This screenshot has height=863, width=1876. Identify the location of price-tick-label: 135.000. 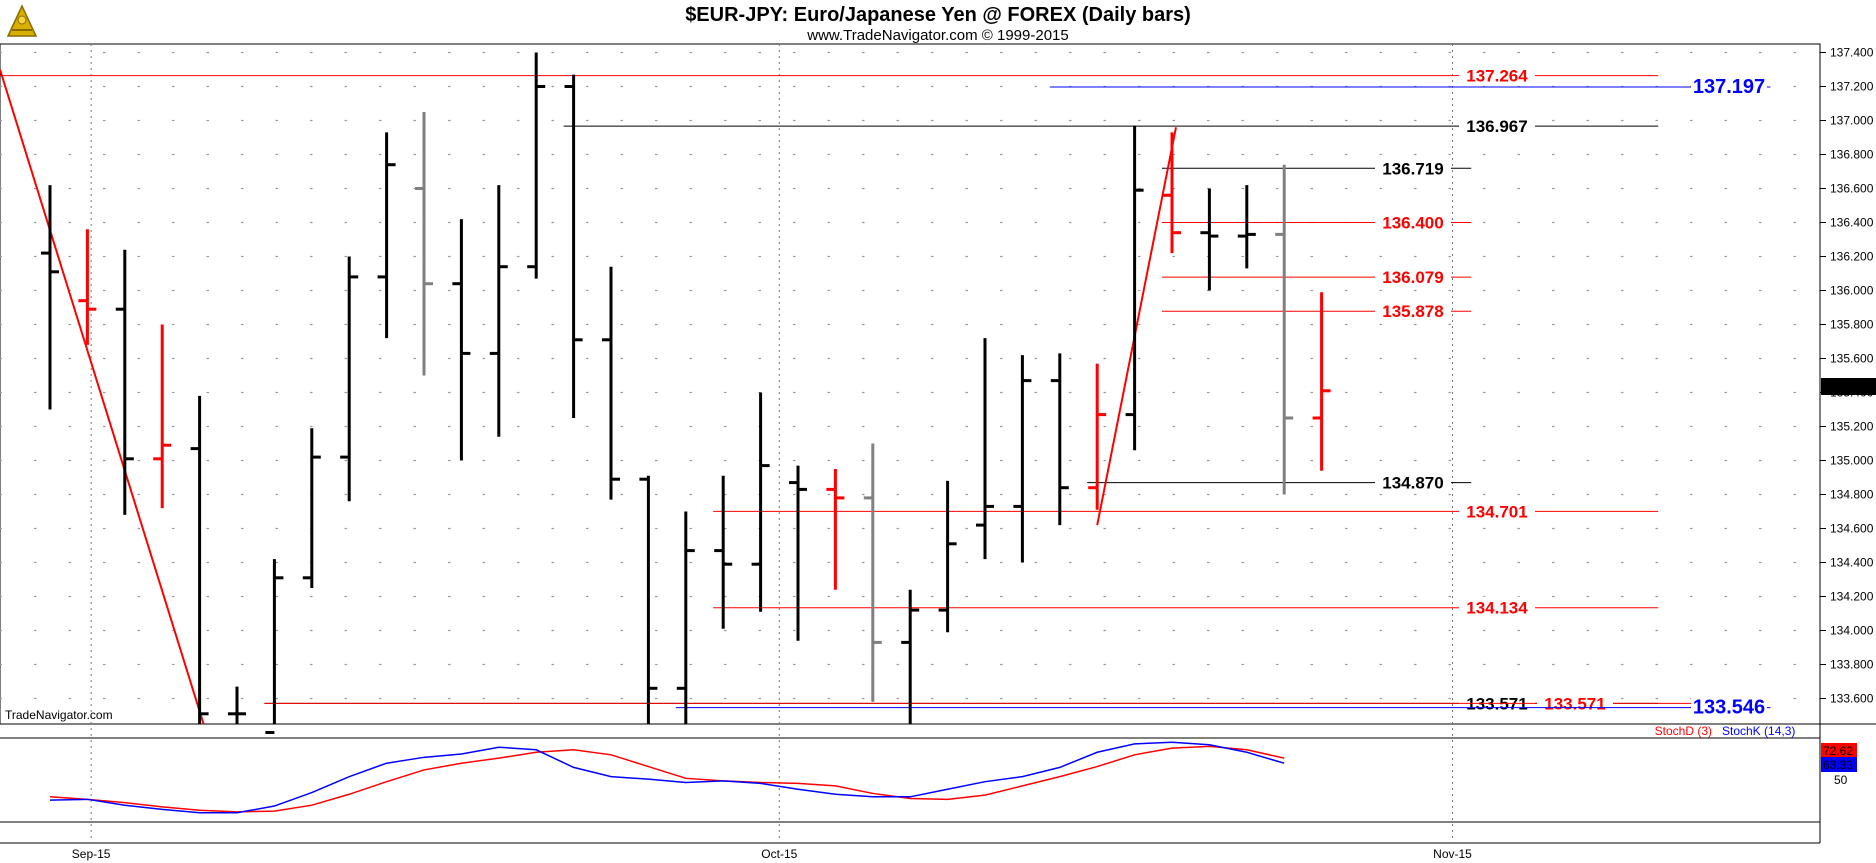
(1852, 461).